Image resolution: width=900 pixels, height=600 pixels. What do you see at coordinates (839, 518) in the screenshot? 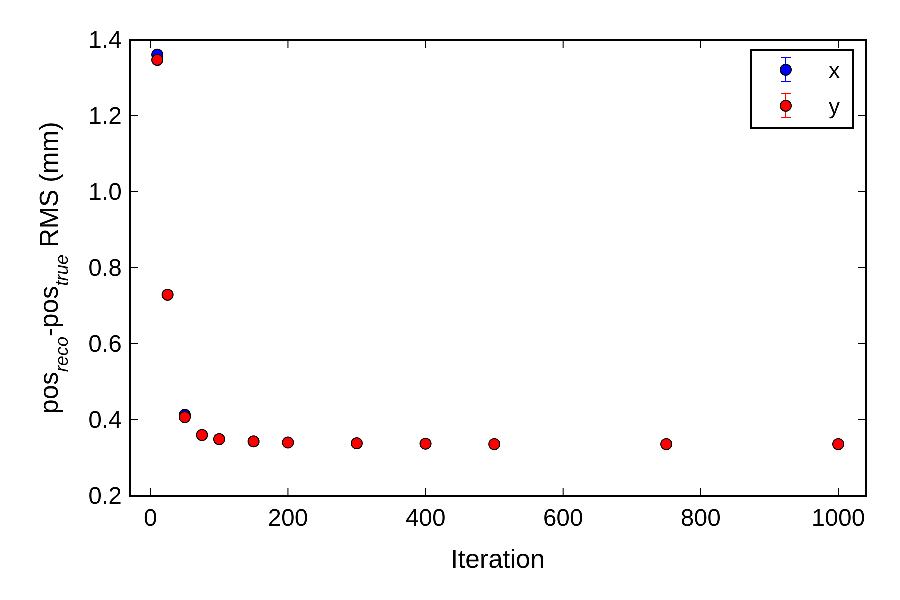
I see `x-tick-label: 1000` at bounding box center [839, 518].